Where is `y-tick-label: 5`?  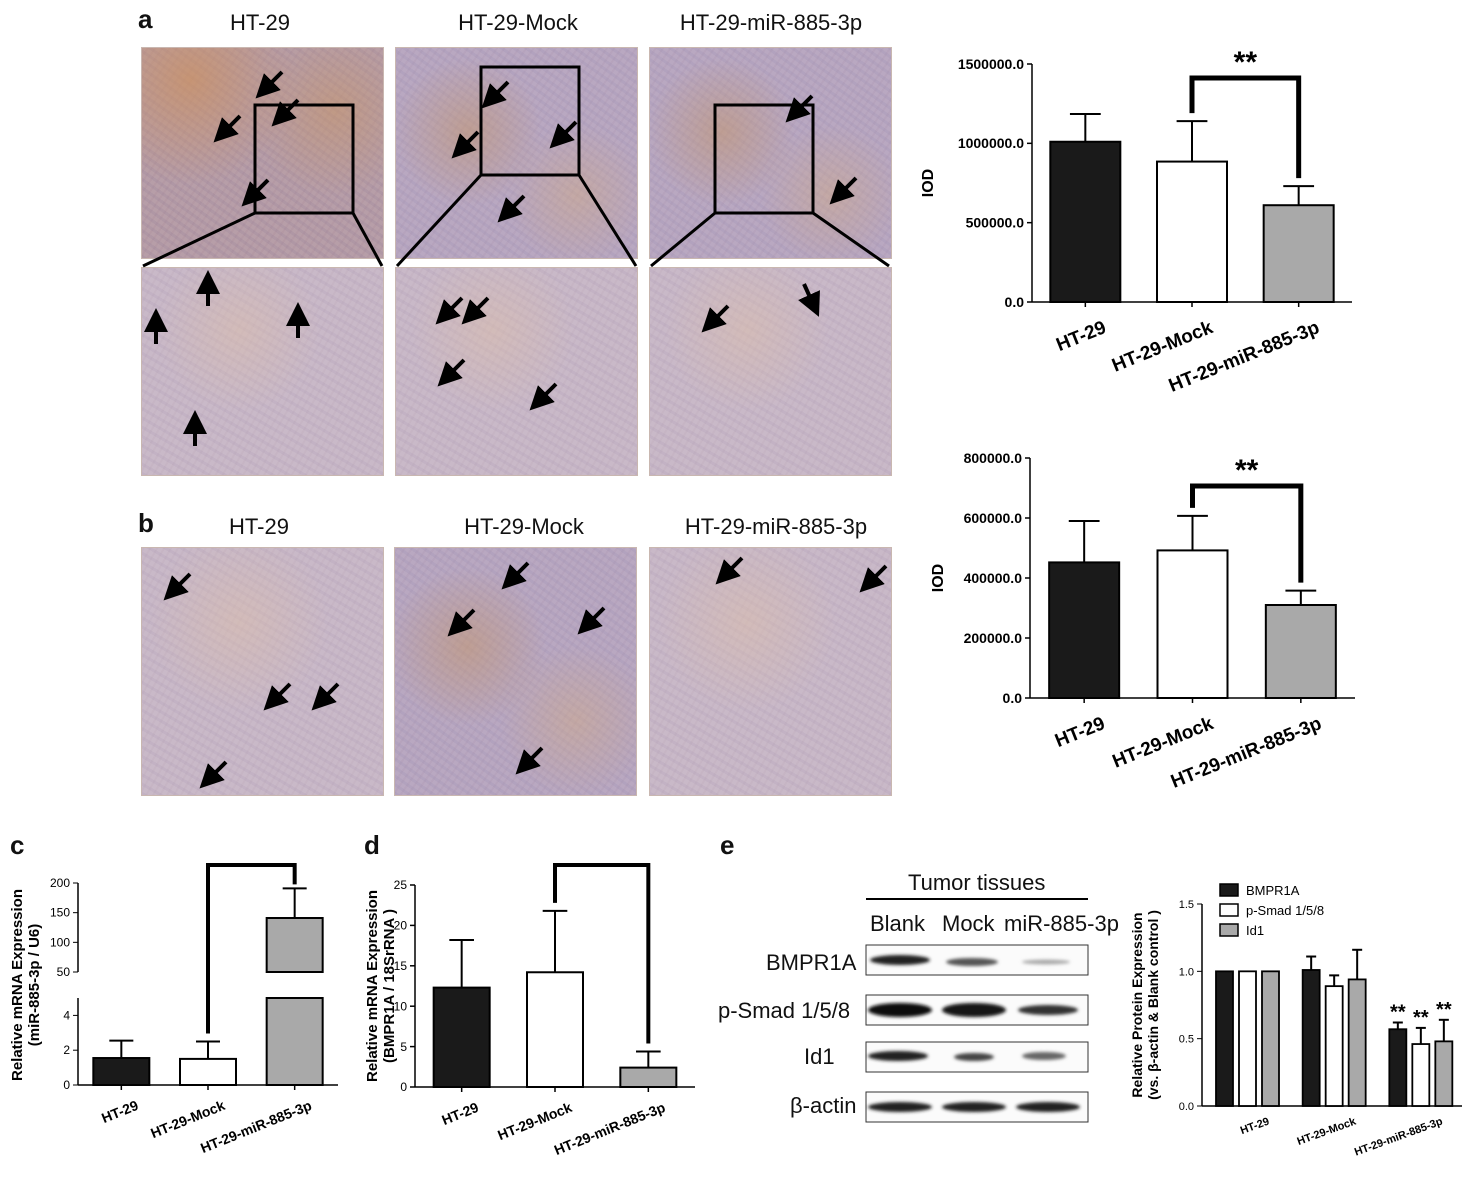 y-tick-label: 5 is located at coordinates (403, 1047).